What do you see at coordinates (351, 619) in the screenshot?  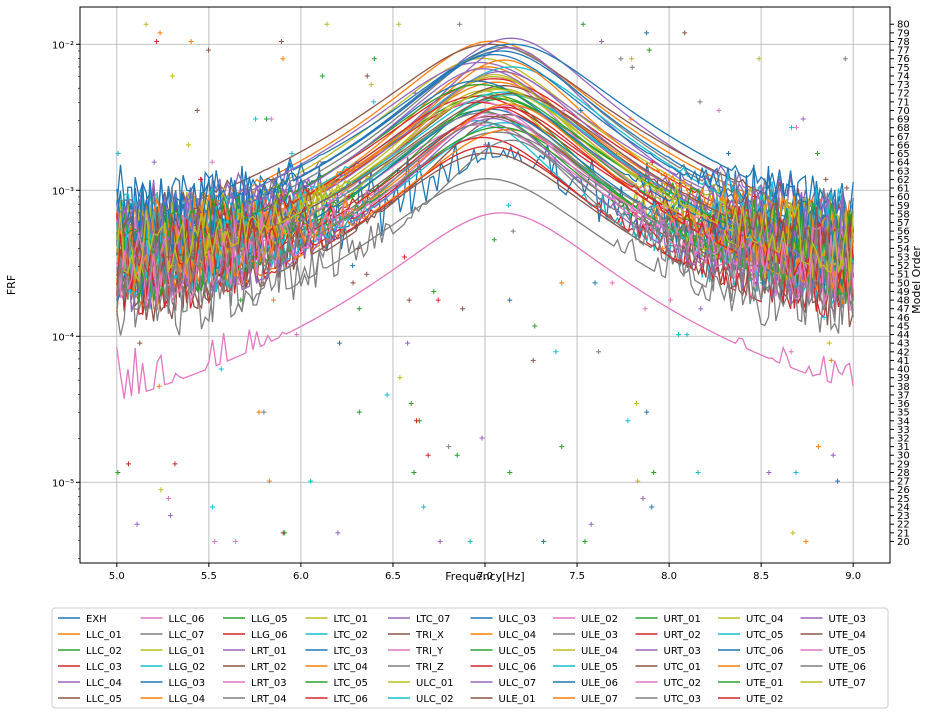 I see `legend-label: LTC_01` at bounding box center [351, 619].